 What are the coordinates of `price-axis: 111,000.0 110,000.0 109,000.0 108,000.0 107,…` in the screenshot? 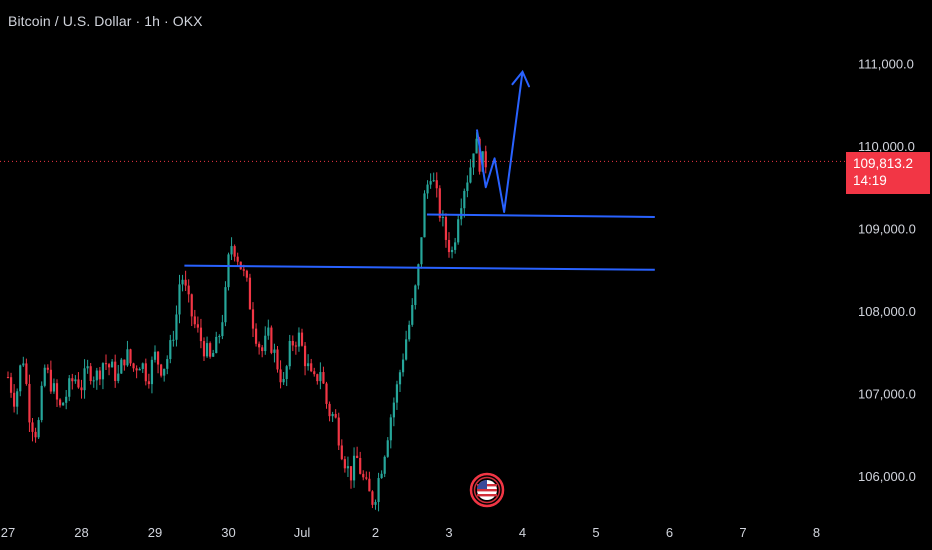 It's located at (887, 271).